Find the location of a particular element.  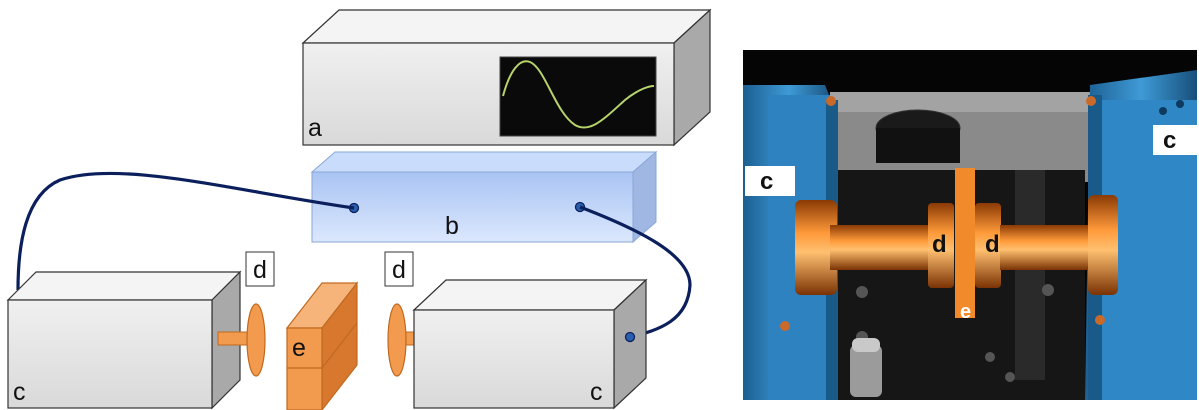

photo-center-clamp-right is located at coordinates (988, 245).